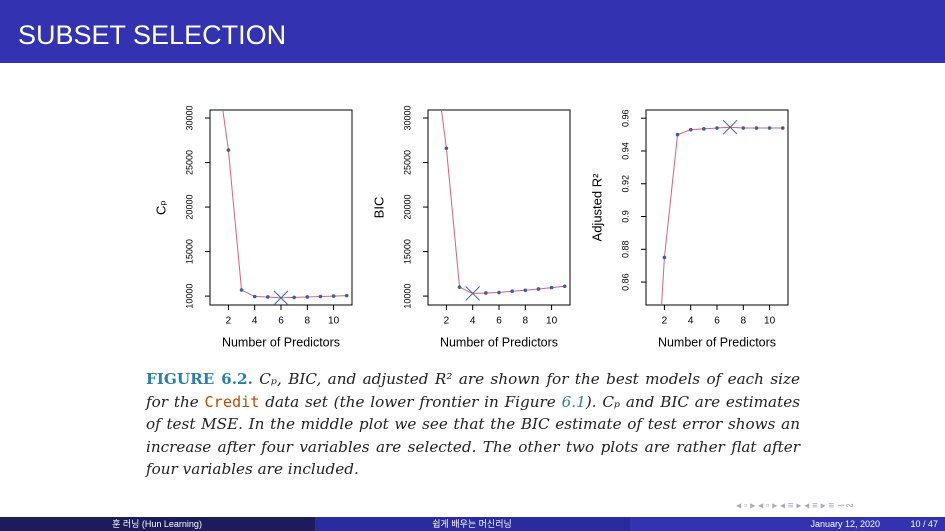  I want to click on footer-course: 쉽게 배우는 머신러닝, so click(472, 524).